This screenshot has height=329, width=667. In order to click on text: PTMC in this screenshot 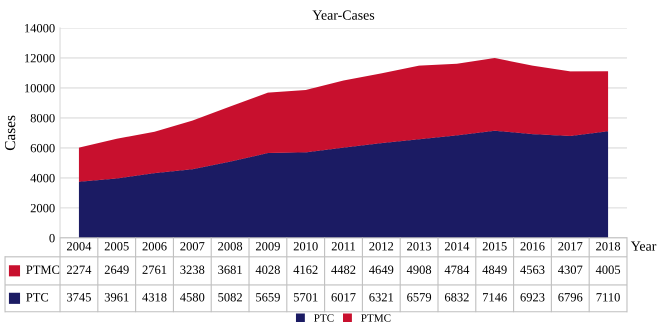, I will do `click(375, 318)`.